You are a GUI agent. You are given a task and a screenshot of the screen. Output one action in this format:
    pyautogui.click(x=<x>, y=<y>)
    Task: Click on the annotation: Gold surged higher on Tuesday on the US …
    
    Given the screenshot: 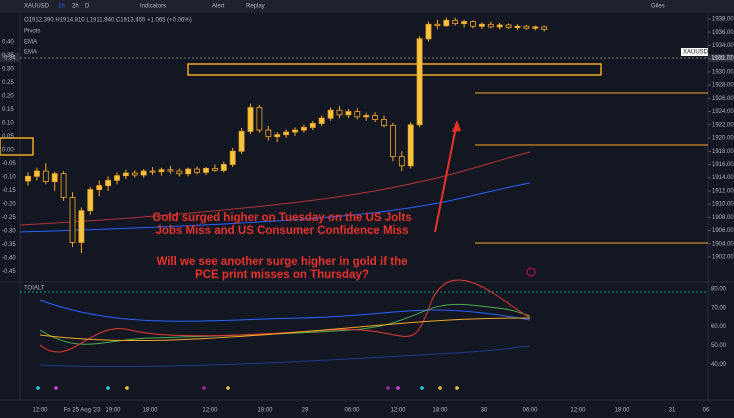 What is the action you would take?
    pyautogui.click(x=281, y=218)
    